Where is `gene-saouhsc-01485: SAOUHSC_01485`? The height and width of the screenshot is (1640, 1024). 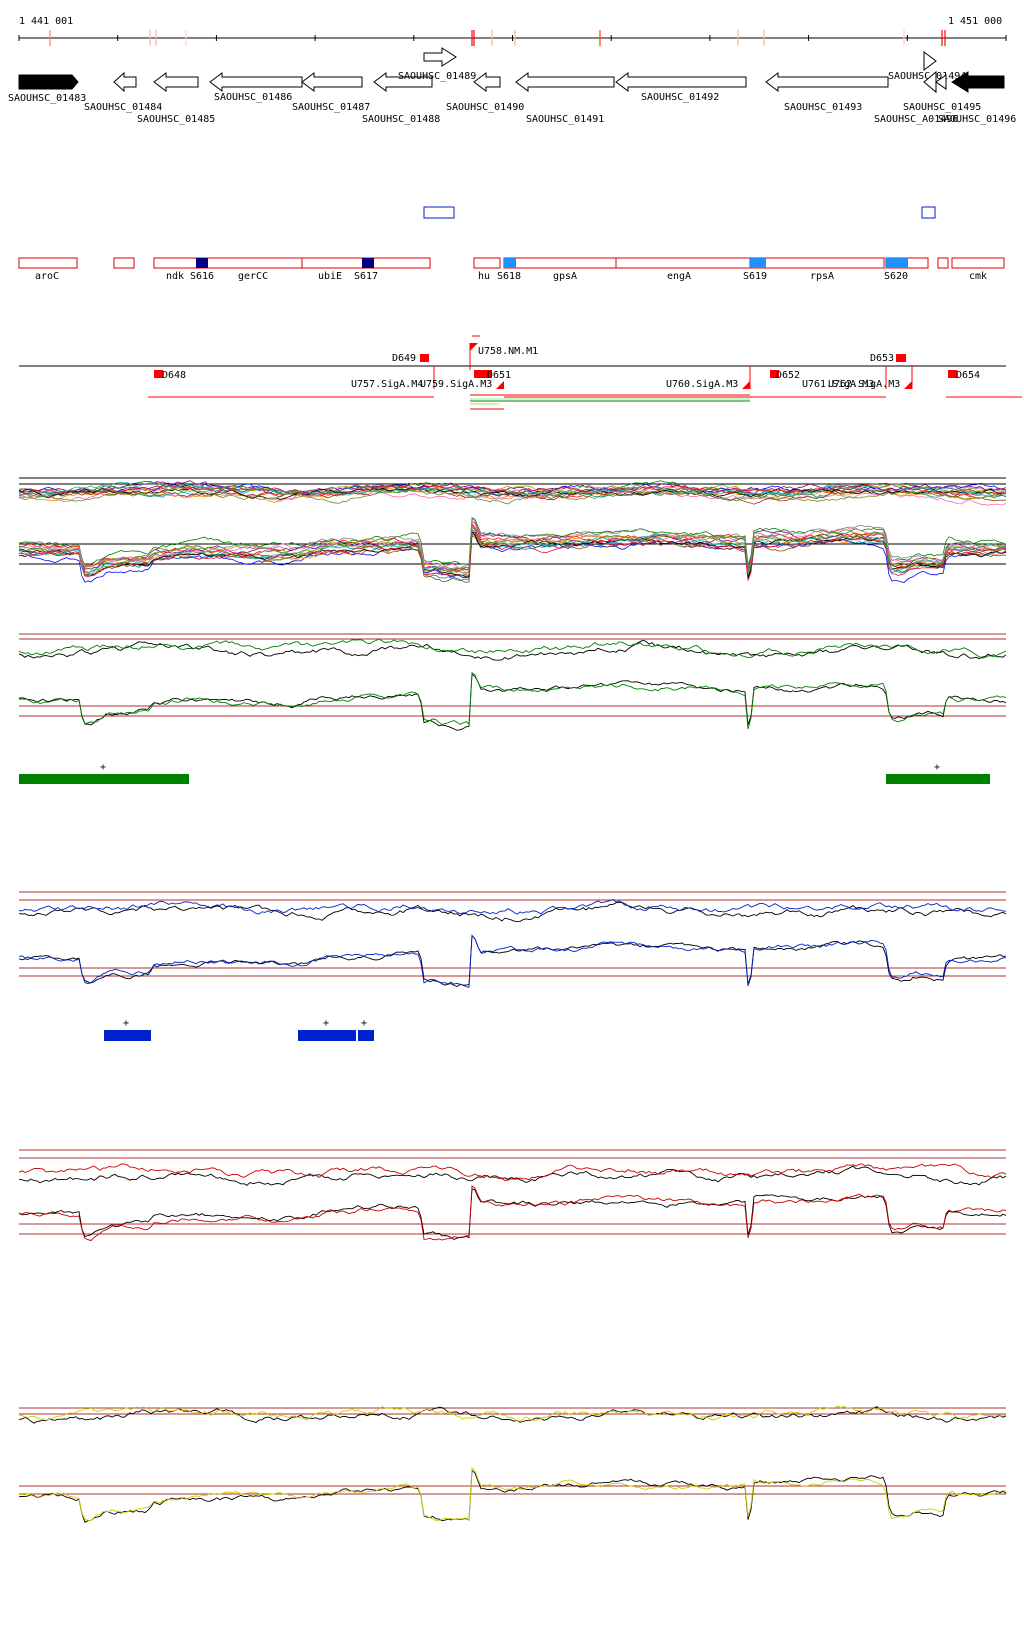
gene-saouhsc-01485: SAOUHSC_01485 is located at coordinates (176, 98).